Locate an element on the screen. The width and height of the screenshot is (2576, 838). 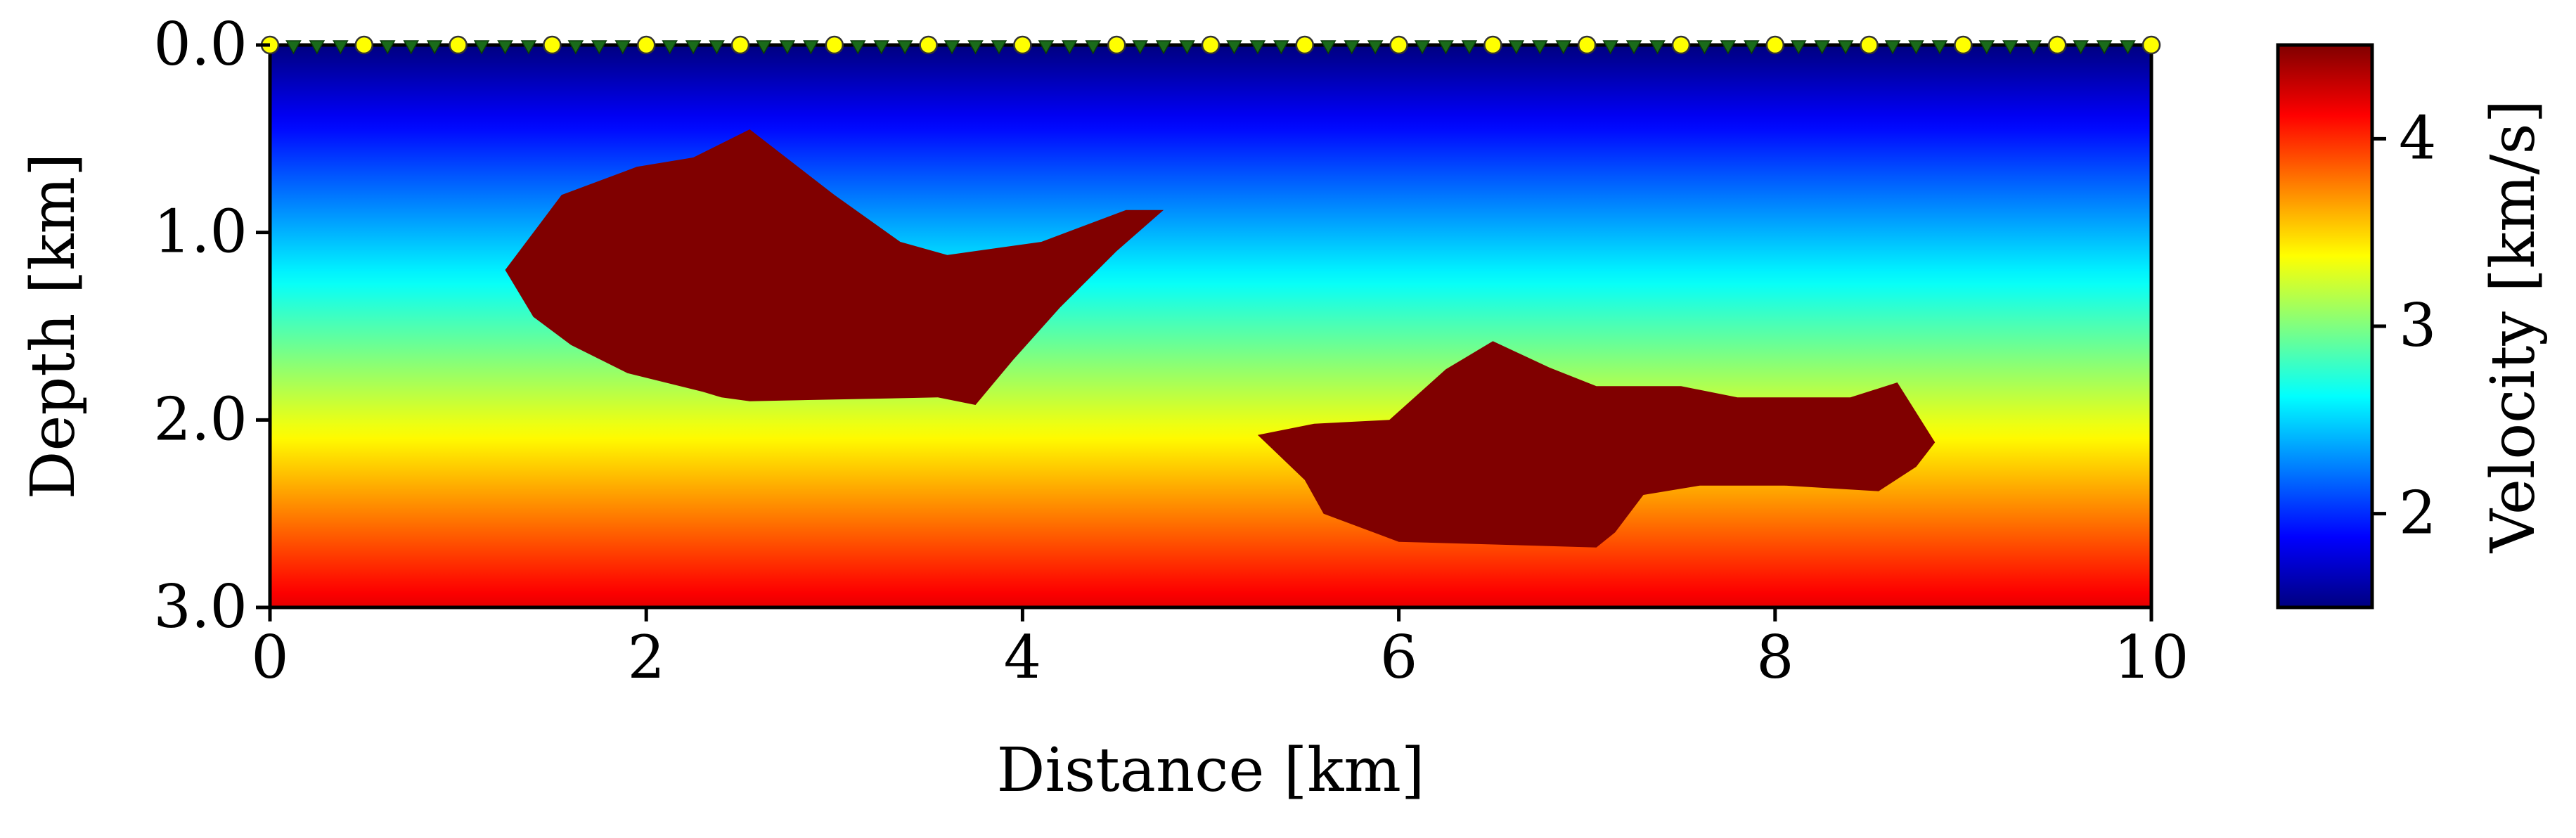
x-axis-label: Distance [km] is located at coordinates (1211, 770).